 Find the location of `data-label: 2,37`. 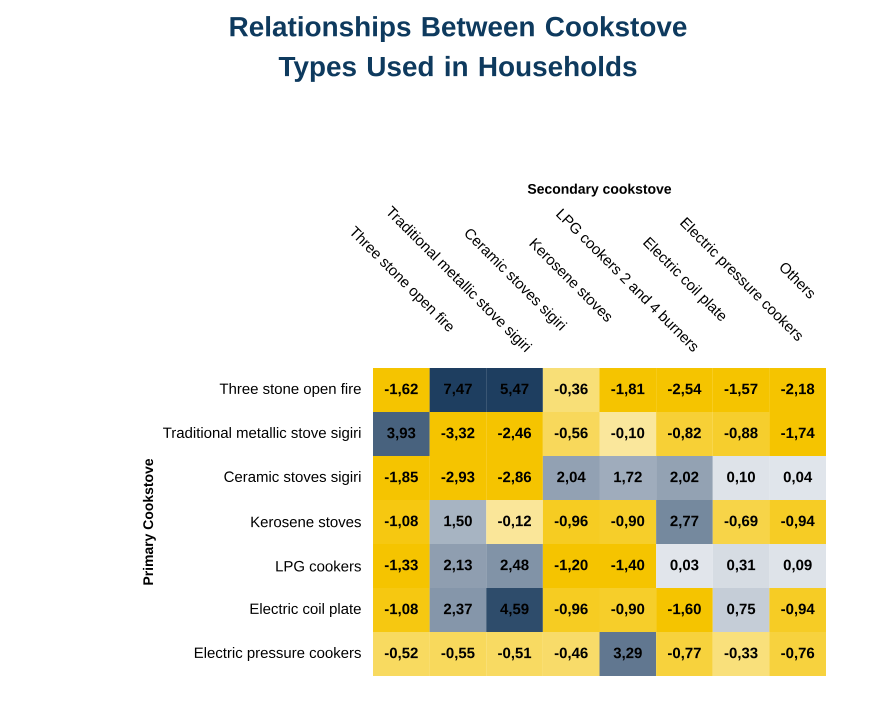

data-label: 2,37 is located at coordinates (458, 610).